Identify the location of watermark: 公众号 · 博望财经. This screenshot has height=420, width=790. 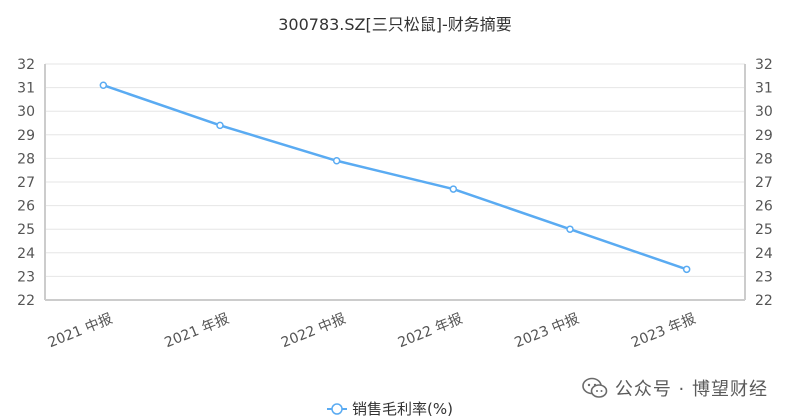
(674, 388).